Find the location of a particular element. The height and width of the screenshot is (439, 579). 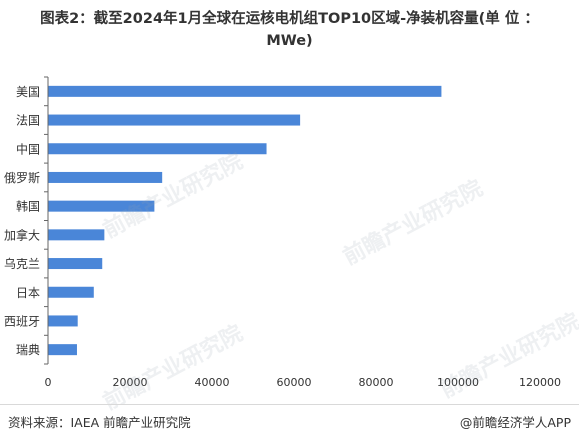

category-label: 法国 is located at coordinates (28, 121).